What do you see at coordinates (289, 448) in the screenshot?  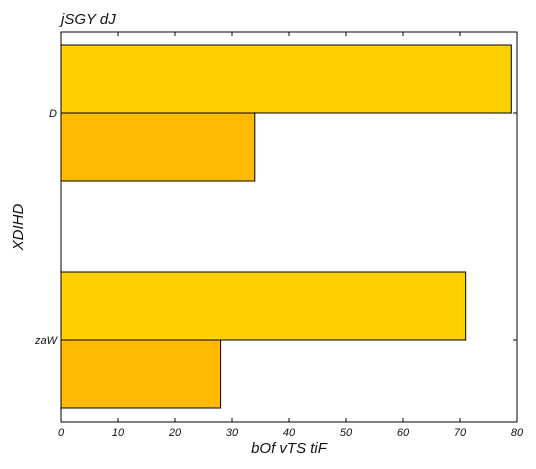 I see `x-axis-label: bOf vTS tiF` at bounding box center [289, 448].